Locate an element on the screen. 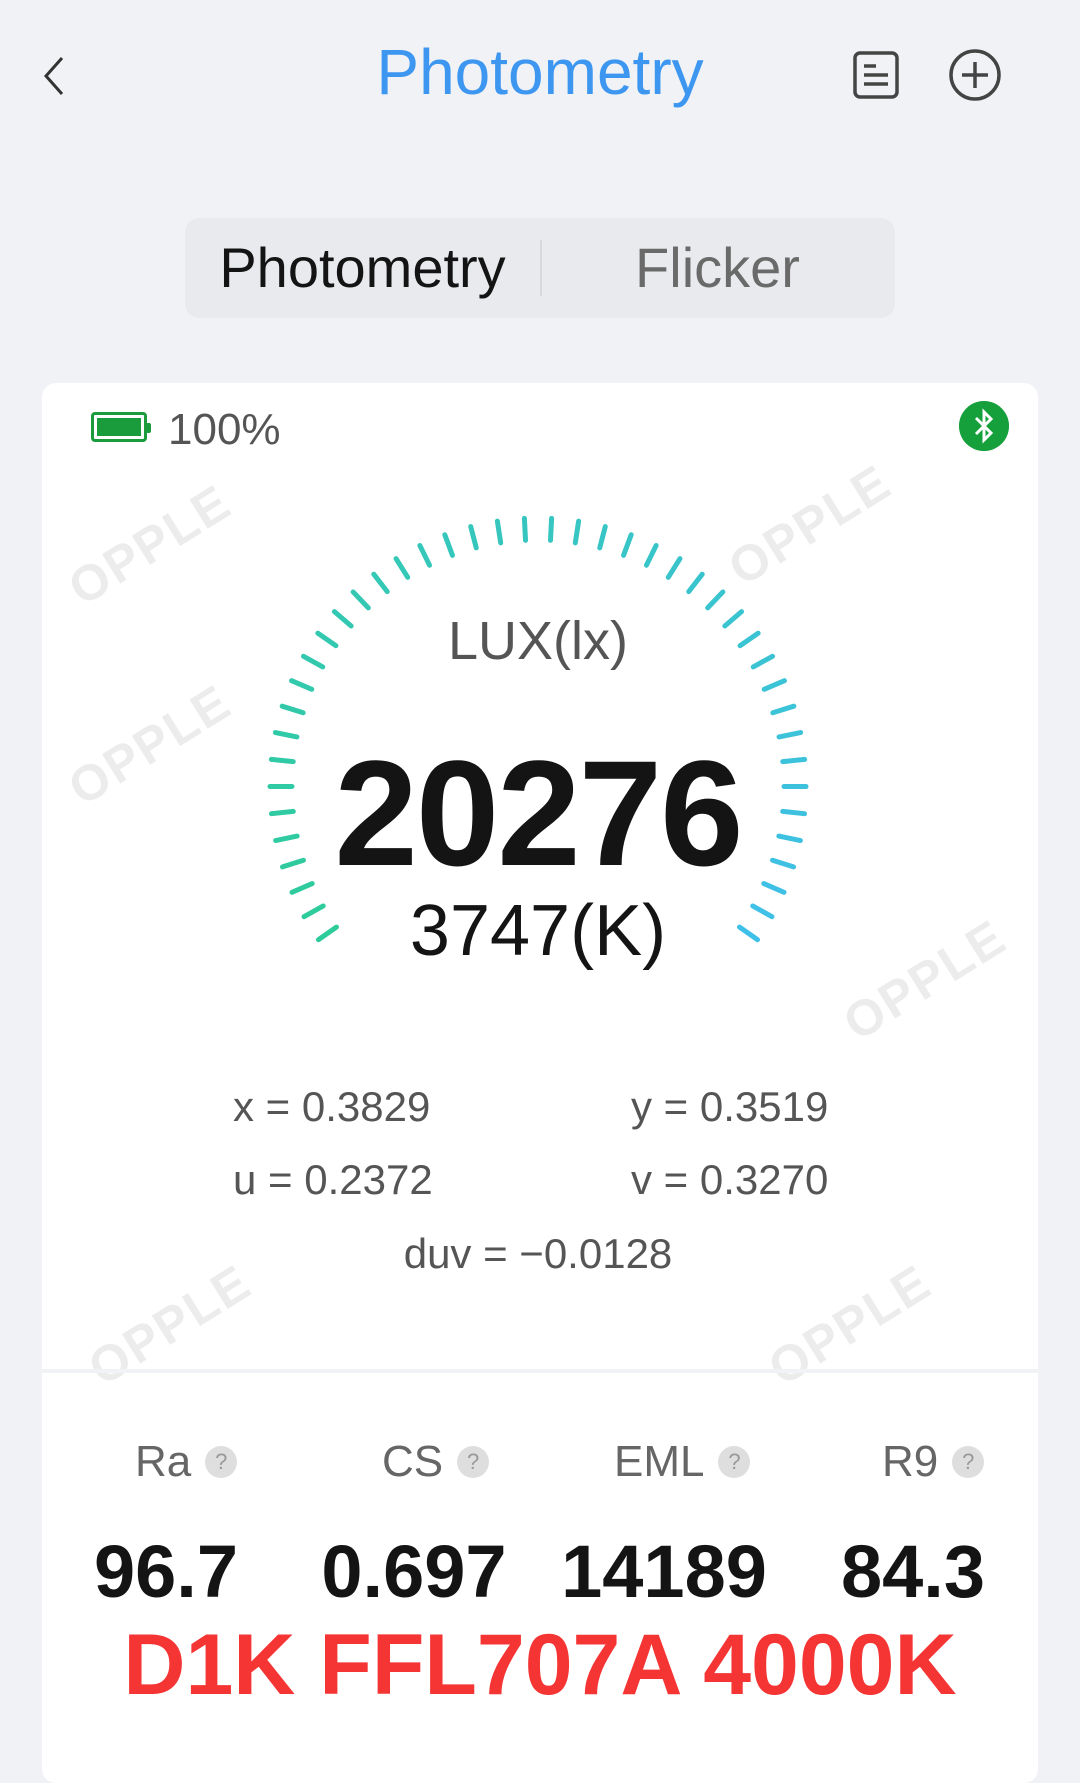 The width and height of the screenshot is (1080, 1783). cct-value: 3747(K) is located at coordinates (538, 931).